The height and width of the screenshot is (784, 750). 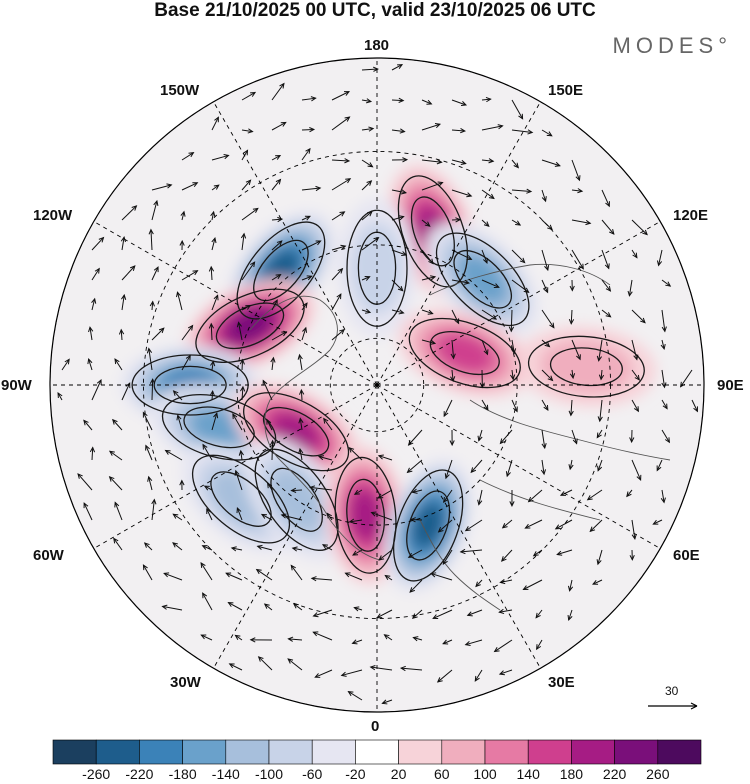 What do you see at coordinates (686, 555) in the screenshot?
I see `lon-label-60e: 60E` at bounding box center [686, 555].